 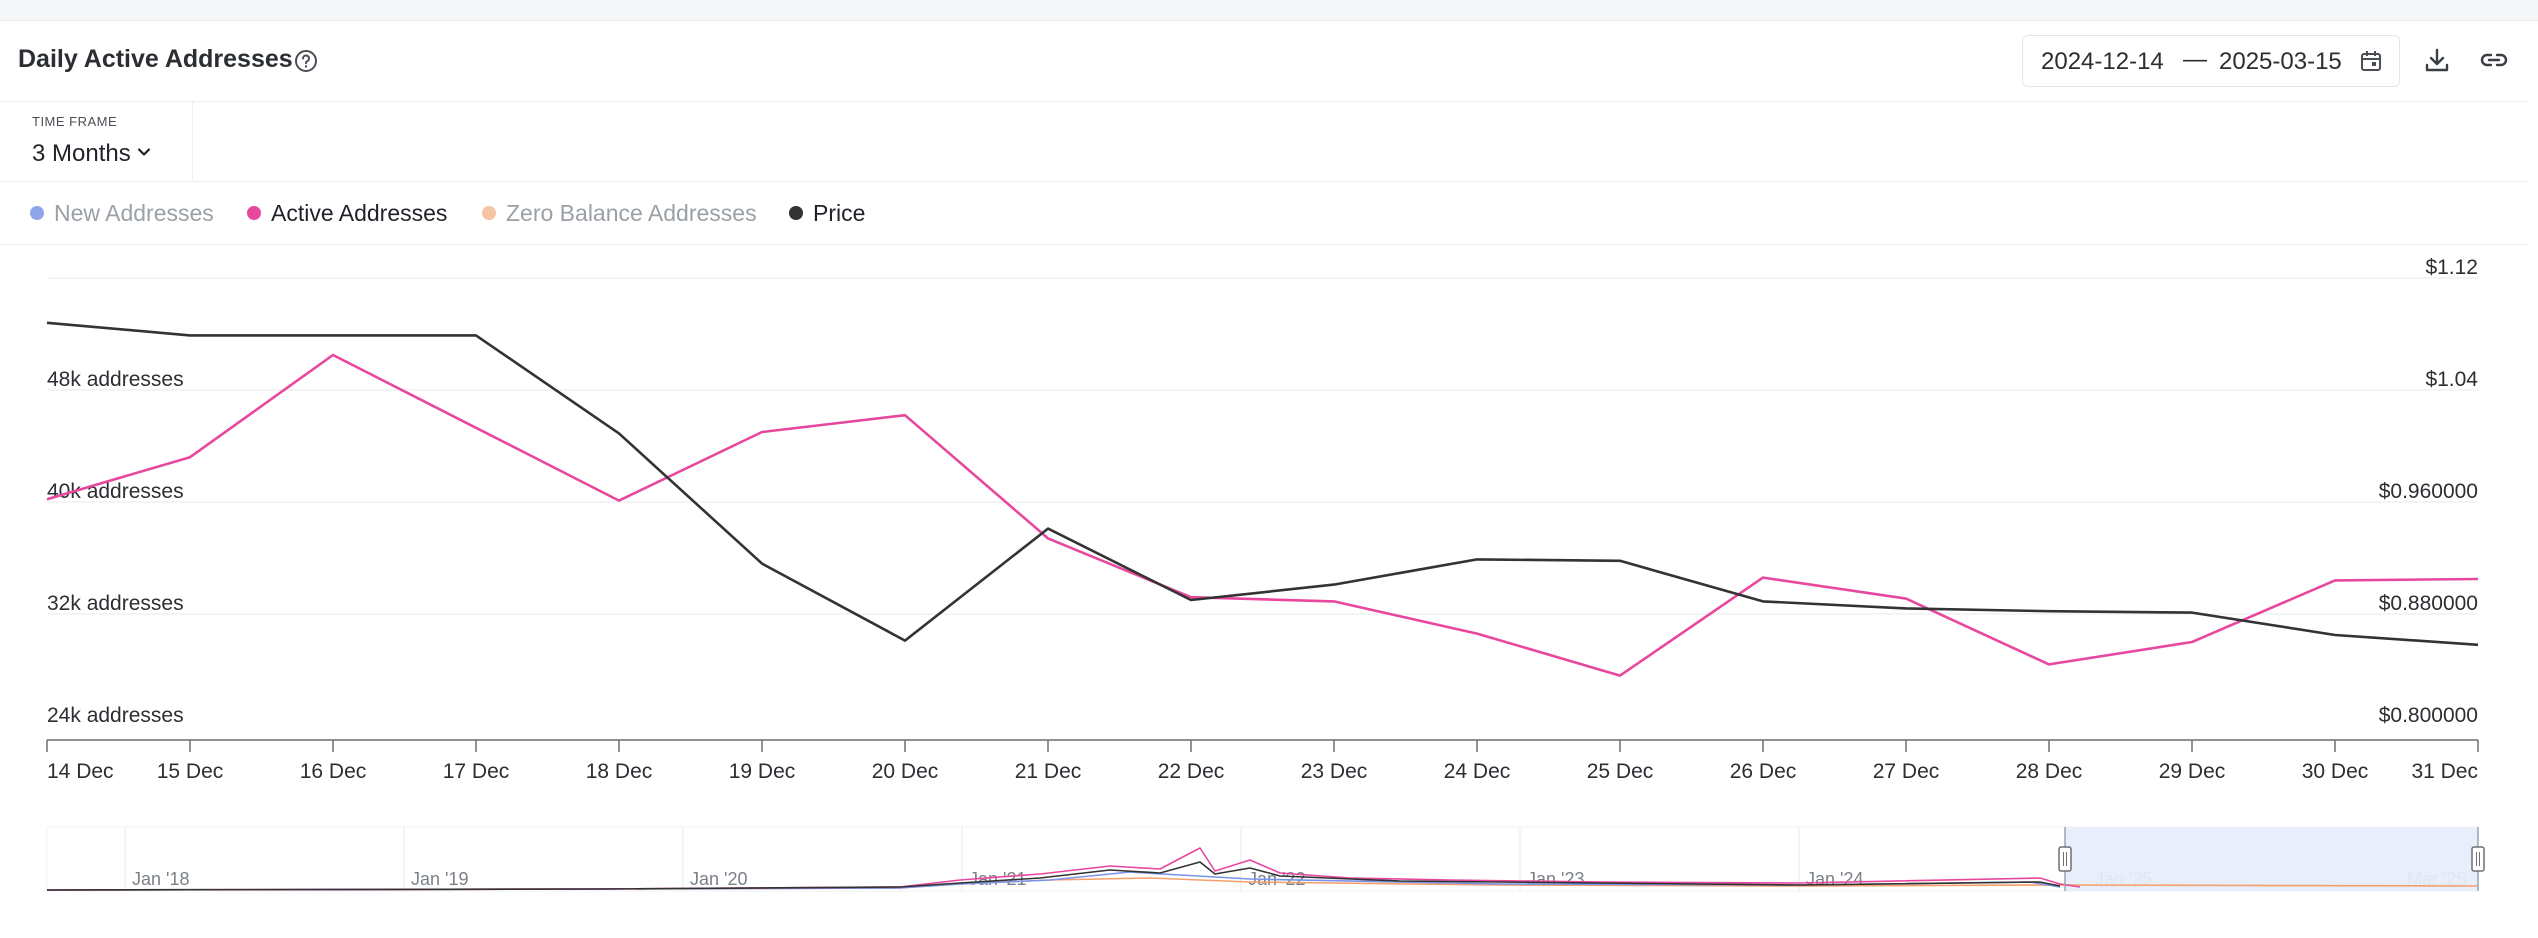 I want to click on download-icon, so click(x=2437, y=60).